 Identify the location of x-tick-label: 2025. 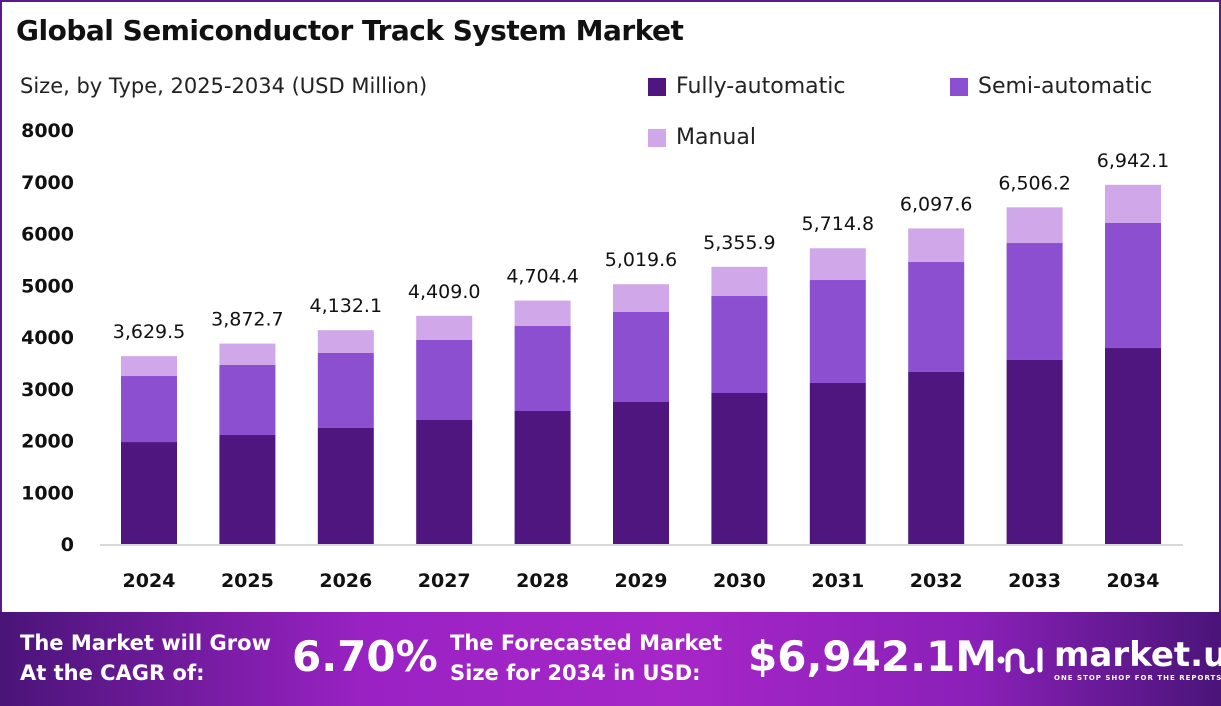
(247, 581).